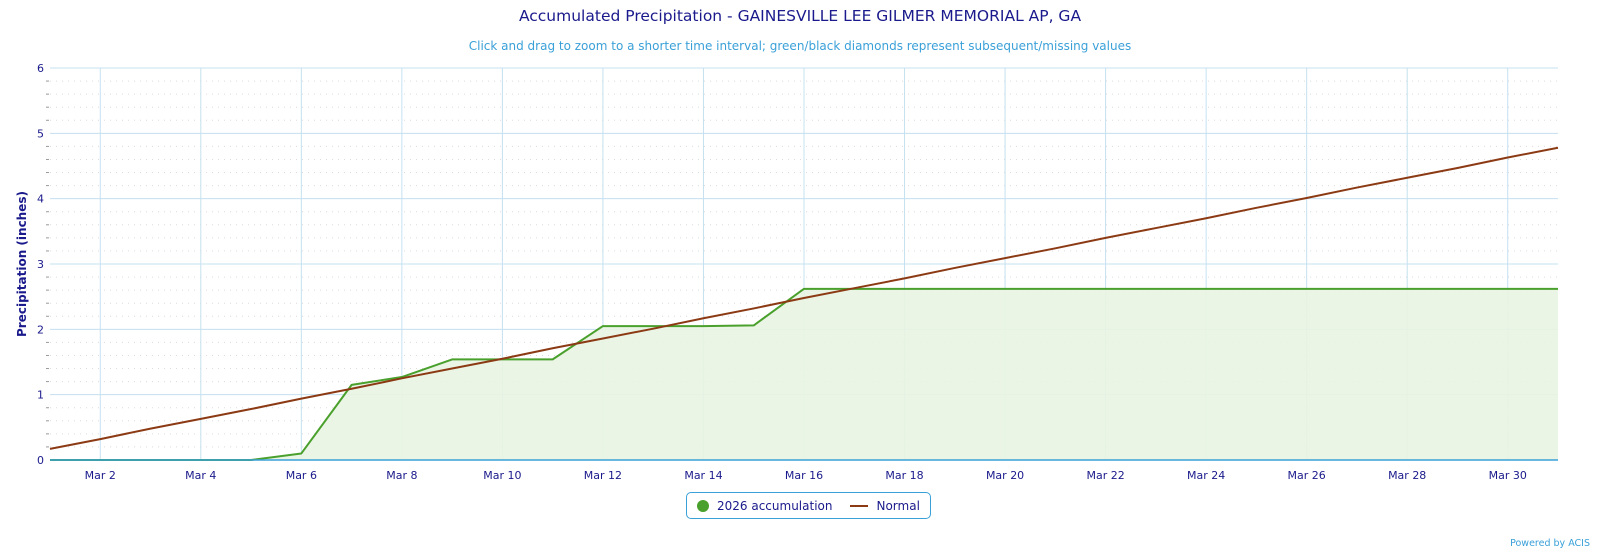 The width and height of the screenshot is (1600, 552). Describe the element at coordinates (603, 475) in the screenshot. I see `x-tick-label: Mar 12` at that location.